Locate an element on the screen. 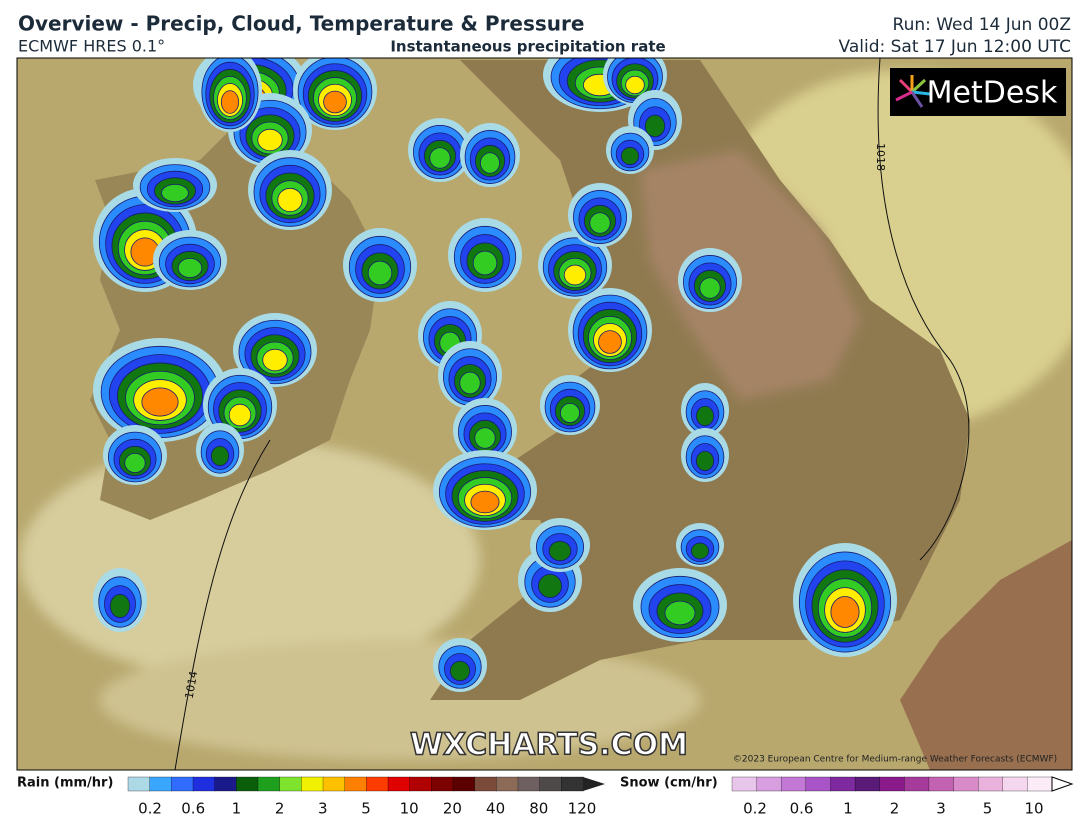  rain-tick-label: 120 is located at coordinates (582, 809).